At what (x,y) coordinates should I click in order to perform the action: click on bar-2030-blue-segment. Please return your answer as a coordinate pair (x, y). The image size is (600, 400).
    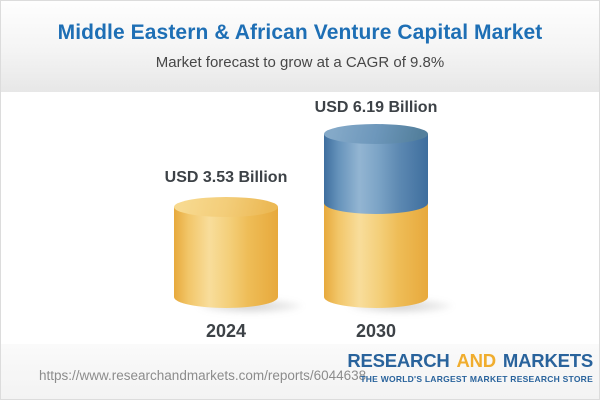
    Looking at the image, I should click on (376, 174).